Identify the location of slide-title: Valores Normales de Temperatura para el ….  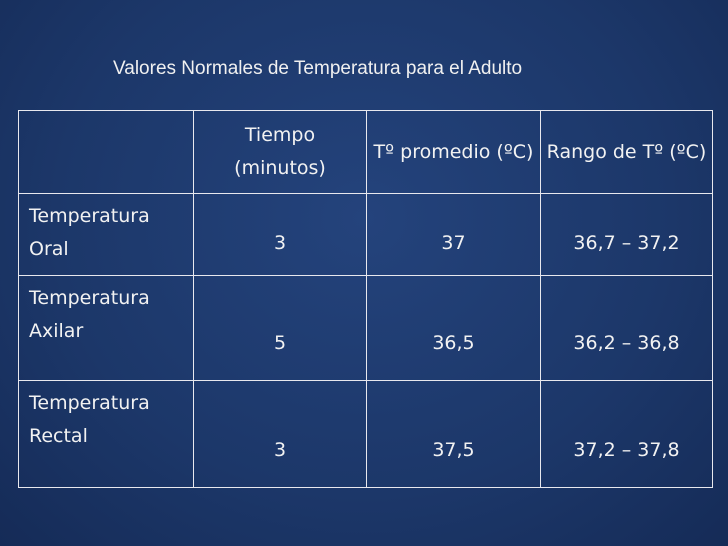
(318, 68).